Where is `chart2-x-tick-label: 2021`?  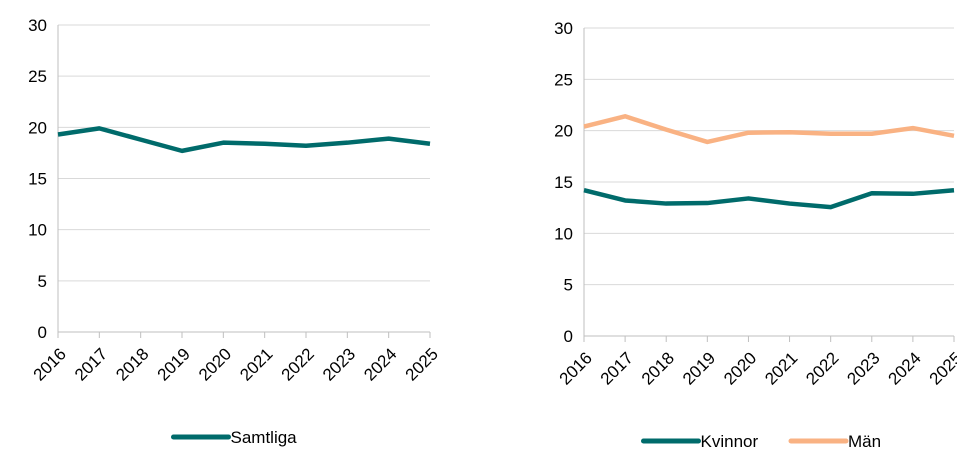 chart2-x-tick-label: 2021 is located at coordinates (781, 368).